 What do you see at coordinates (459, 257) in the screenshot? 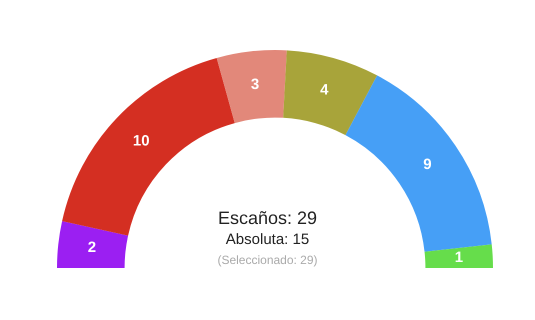
I see `data-label: 1` at bounding box center [459, 257].